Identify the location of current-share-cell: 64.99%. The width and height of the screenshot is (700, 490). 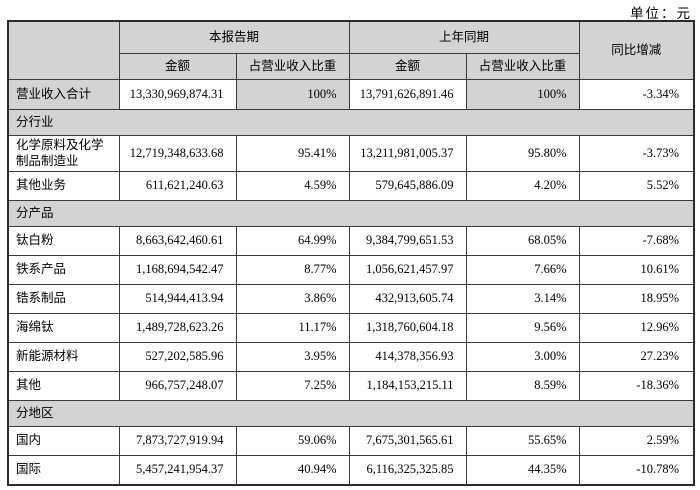
(292, 241).